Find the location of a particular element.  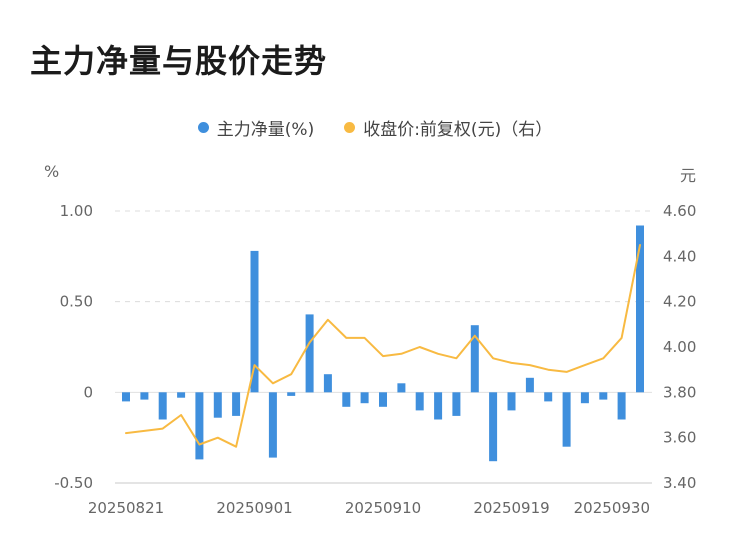

legend-item-close-price: 收盘价:前复权(元)（右） is located at coordinates (448, 127).